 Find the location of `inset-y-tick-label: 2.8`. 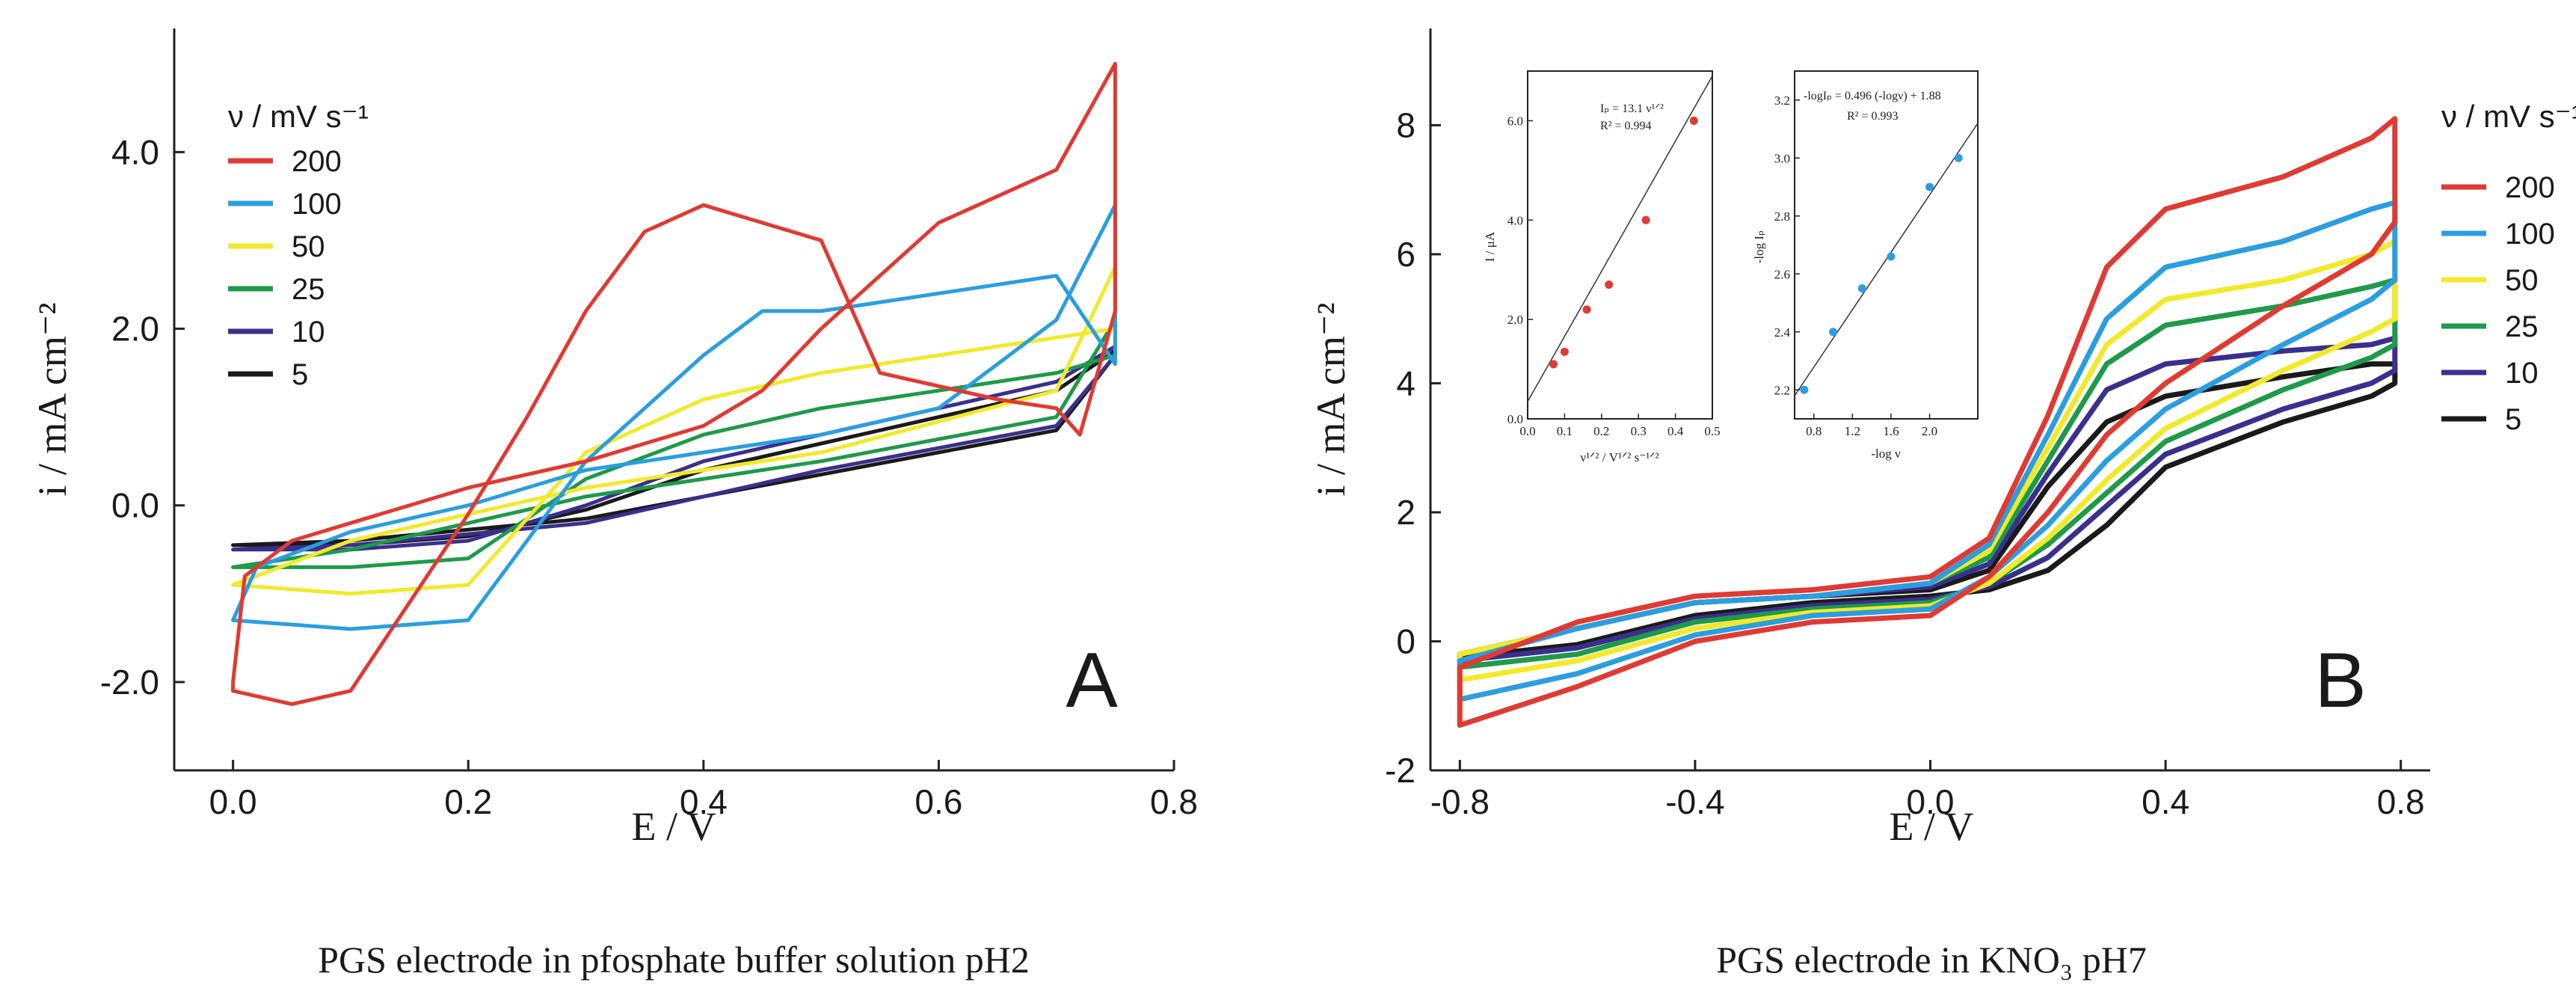

inset-y-tick-label: 2.8 is located at coordinates (1782, 216).